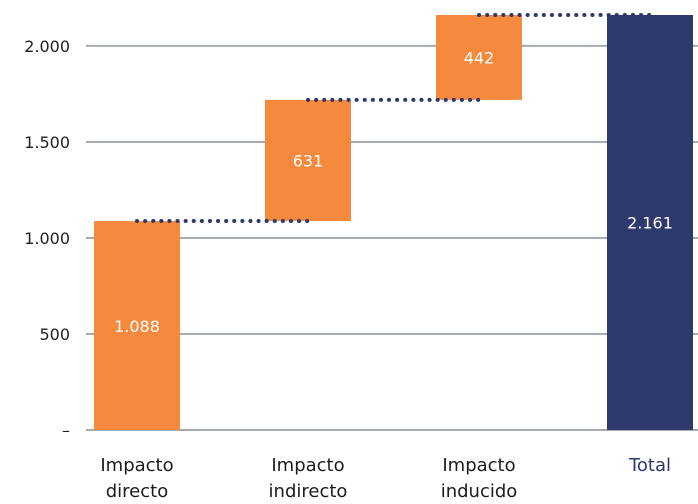 Image resolution: width=698 pixels, height=504 pixels. I want to click on category-label: directo, so click(137, 491).